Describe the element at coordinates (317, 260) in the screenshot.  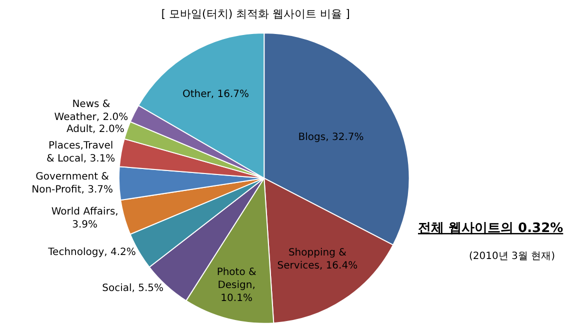
I see `slice-label: Shopping & Services, 16.4%` at that location.